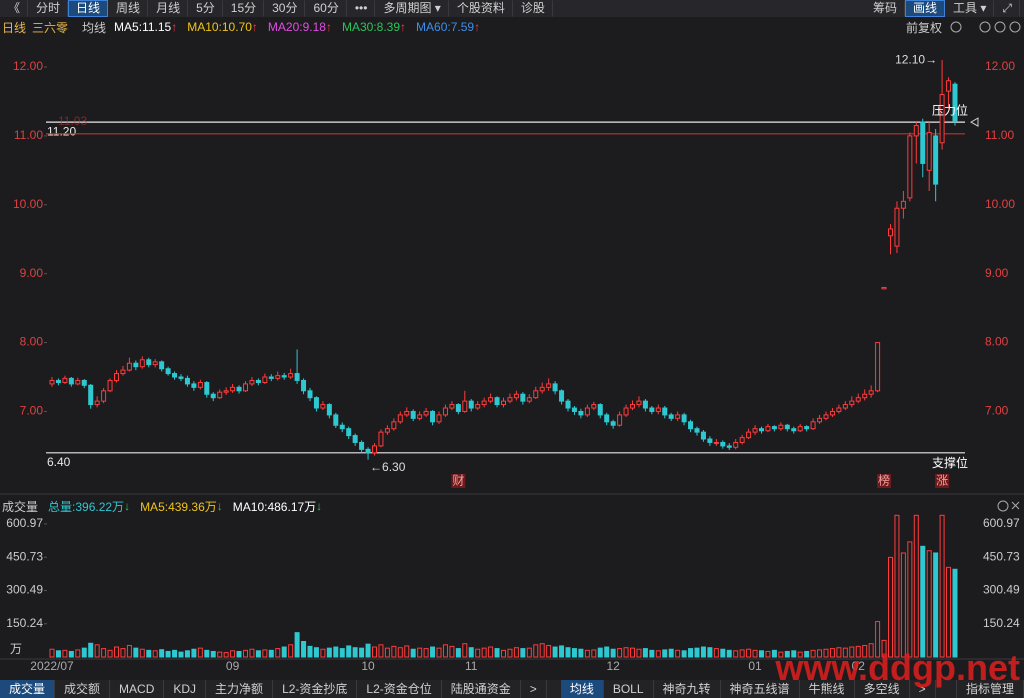  I want to click on volume-unit: 万, so click(16, 649).